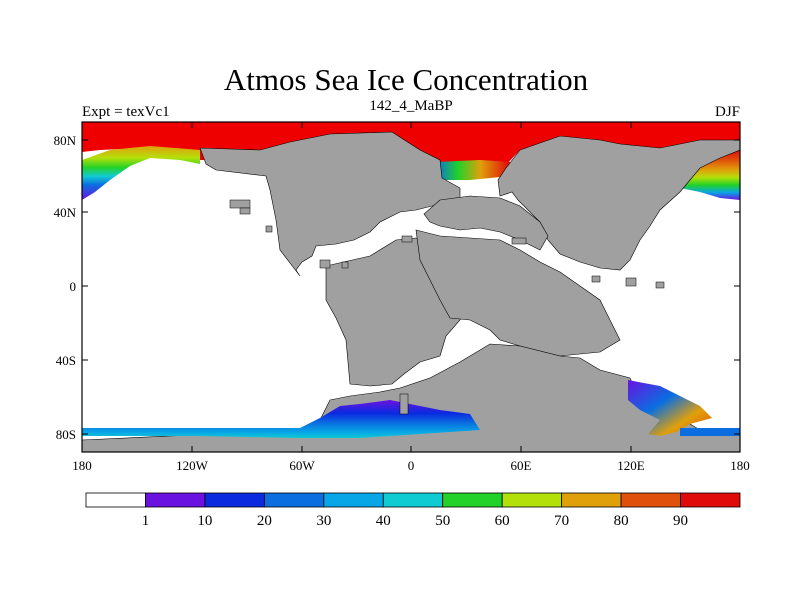 This screenshot has width=800, height=600. I want to click on colorbar-label: 20, so click(264, 521).